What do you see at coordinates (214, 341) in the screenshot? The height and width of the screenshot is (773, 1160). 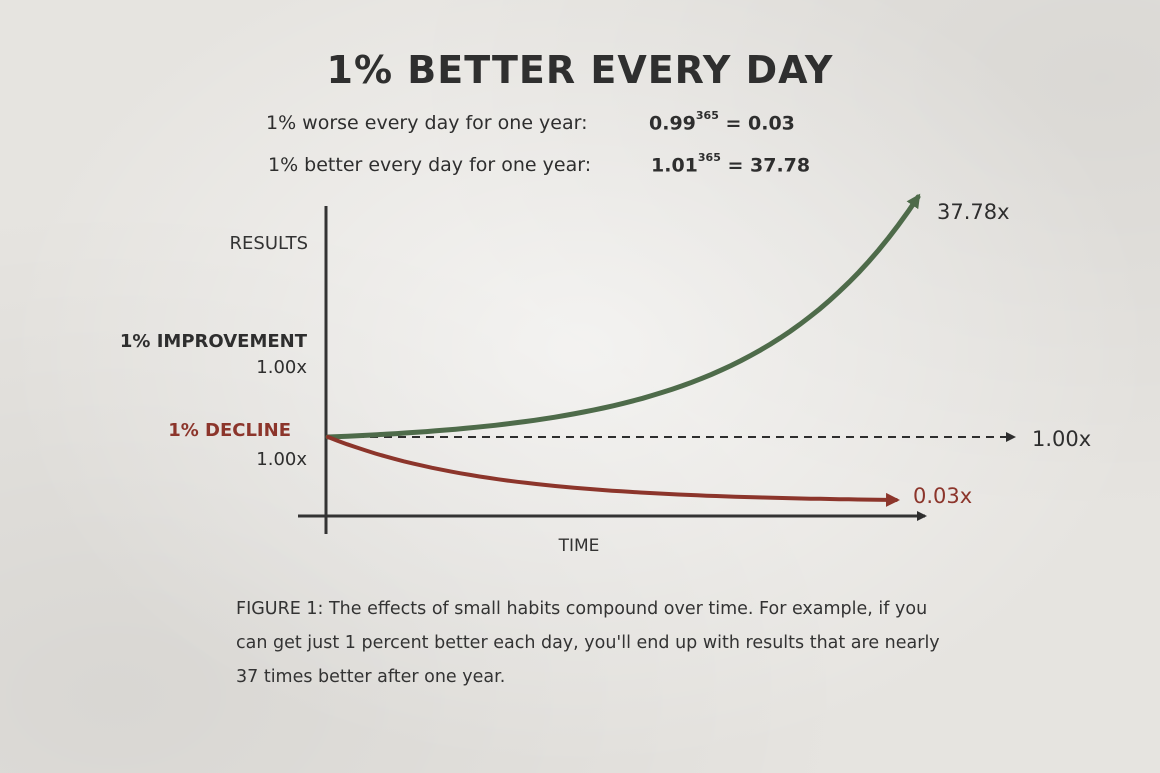 I see `improvement-series-name: 1% IMPROVEMENT` at bounding box center [214, 341].